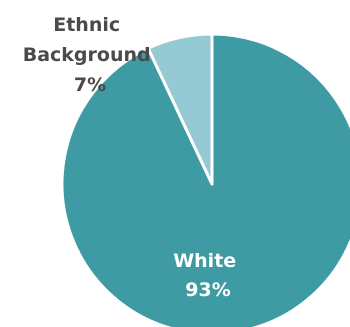 This screenshot has height=327, width=350. Describe the element at coordinates (207, 290) in the screenshot. I see `slice-percent-white: 93%` at that location.